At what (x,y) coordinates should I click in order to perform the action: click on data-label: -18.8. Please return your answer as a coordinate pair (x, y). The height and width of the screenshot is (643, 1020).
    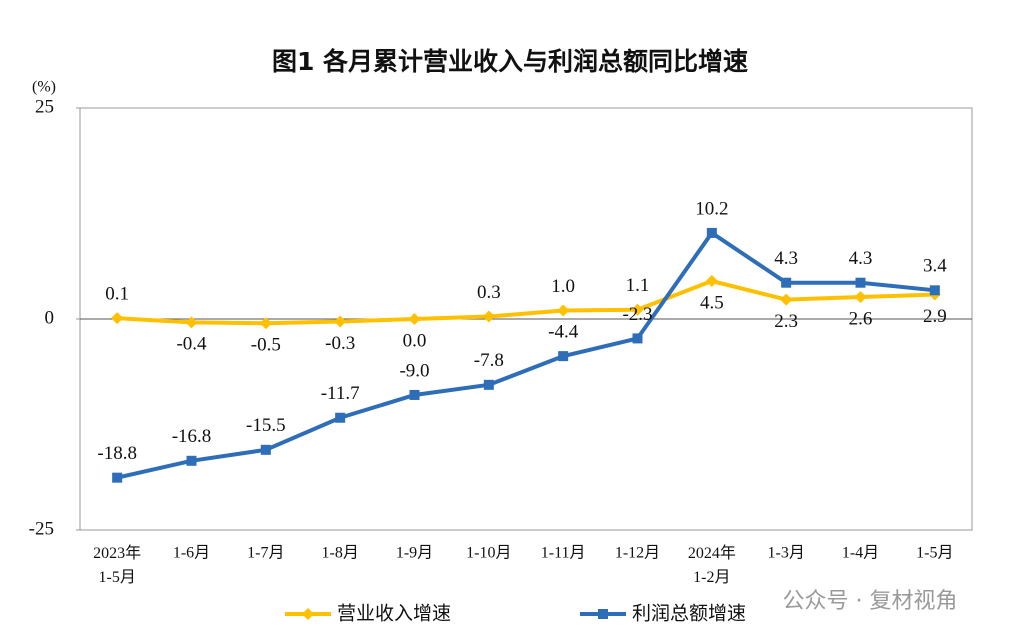
    Looking at the image, I should click on (117, 453).